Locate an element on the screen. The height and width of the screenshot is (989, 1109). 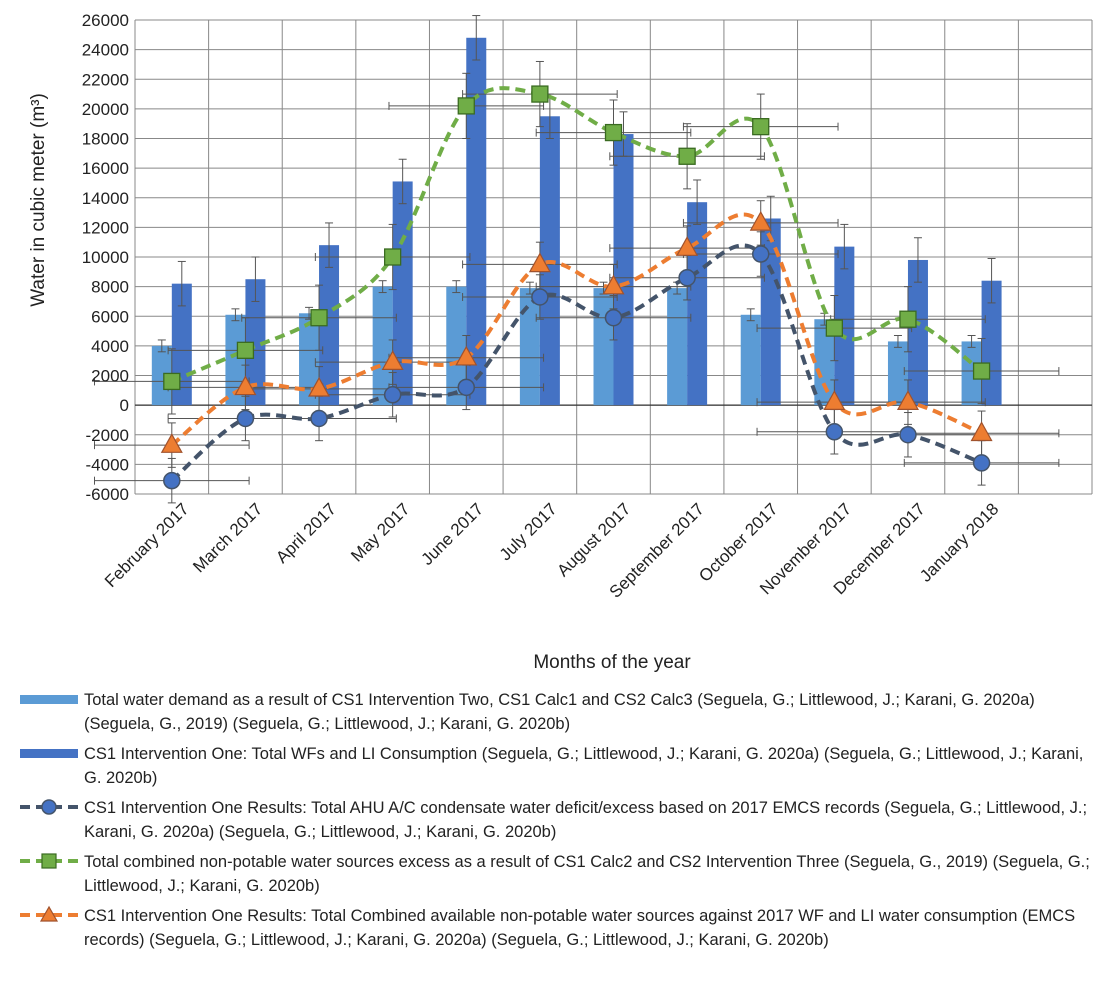
y-axis-title: Water in cubic meter (m³) is located at coordinates (38, 200).